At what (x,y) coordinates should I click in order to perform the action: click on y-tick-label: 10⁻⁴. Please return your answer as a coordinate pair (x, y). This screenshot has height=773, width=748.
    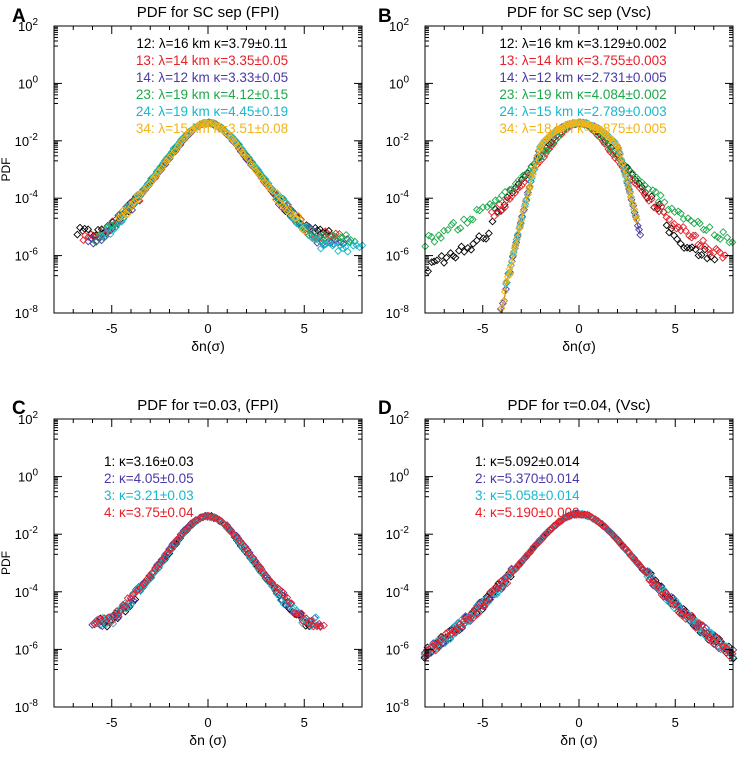
    Looking at the image, I should click on (398, 197).